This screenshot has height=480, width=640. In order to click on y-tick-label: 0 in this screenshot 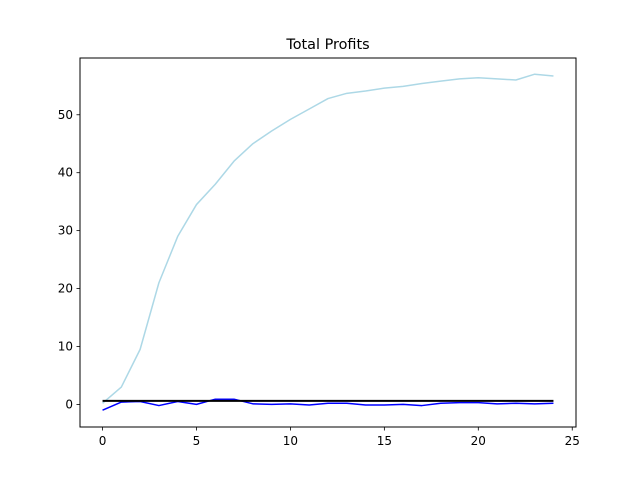, I will do `click(69, 404)`.